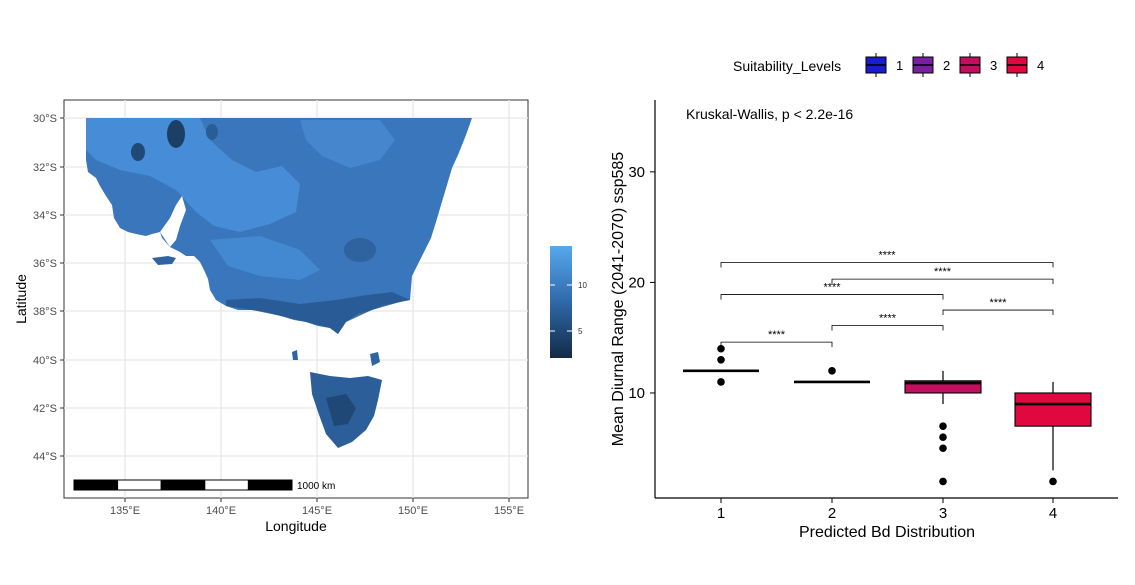 The image size is (1135, 585). What do you see at coordinates (45, 409) in the screenshot?
I see `map-y-tick-label: 42°S` at bounding box center [45, 409].